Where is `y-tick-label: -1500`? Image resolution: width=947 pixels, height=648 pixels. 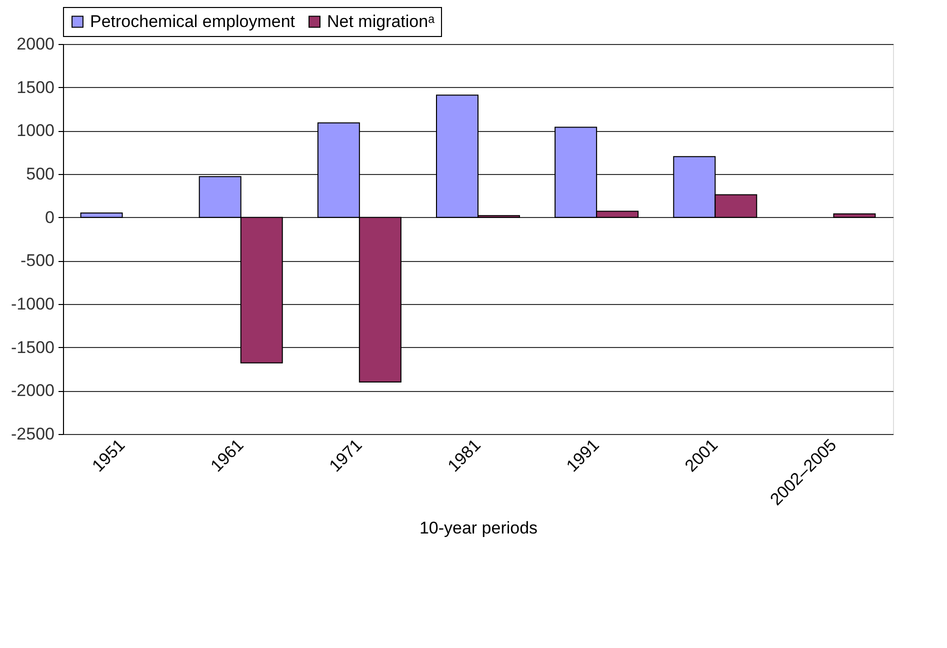
y-tick-label: -1500 is located at coordinates (32, 347).